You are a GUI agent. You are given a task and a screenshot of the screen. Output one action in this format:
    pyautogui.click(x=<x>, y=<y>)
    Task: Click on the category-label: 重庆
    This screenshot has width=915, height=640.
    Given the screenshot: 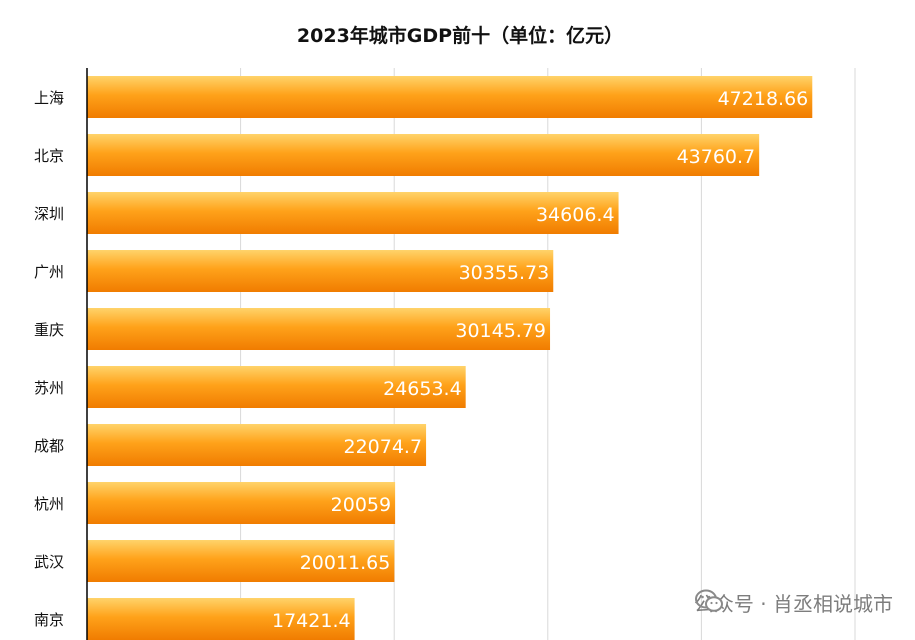 What is the action you would take?
    pyautogui.click(x=49, y=330)
    